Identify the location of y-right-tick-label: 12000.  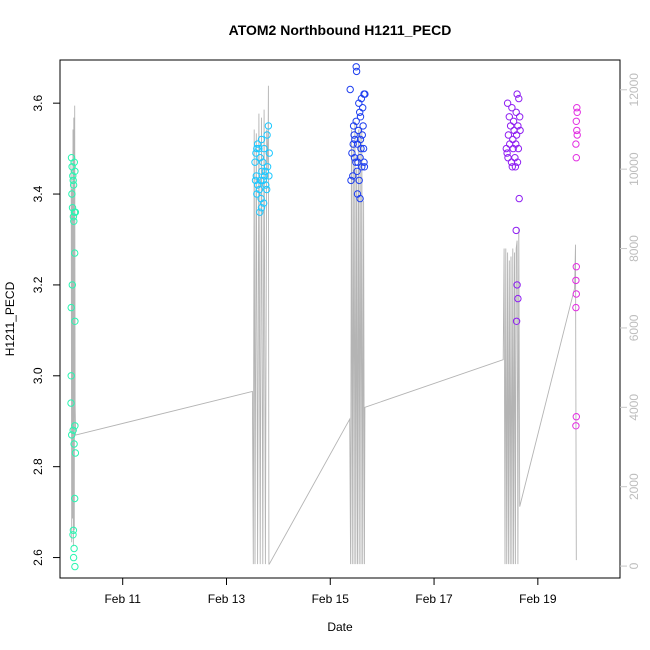
(634, 90).